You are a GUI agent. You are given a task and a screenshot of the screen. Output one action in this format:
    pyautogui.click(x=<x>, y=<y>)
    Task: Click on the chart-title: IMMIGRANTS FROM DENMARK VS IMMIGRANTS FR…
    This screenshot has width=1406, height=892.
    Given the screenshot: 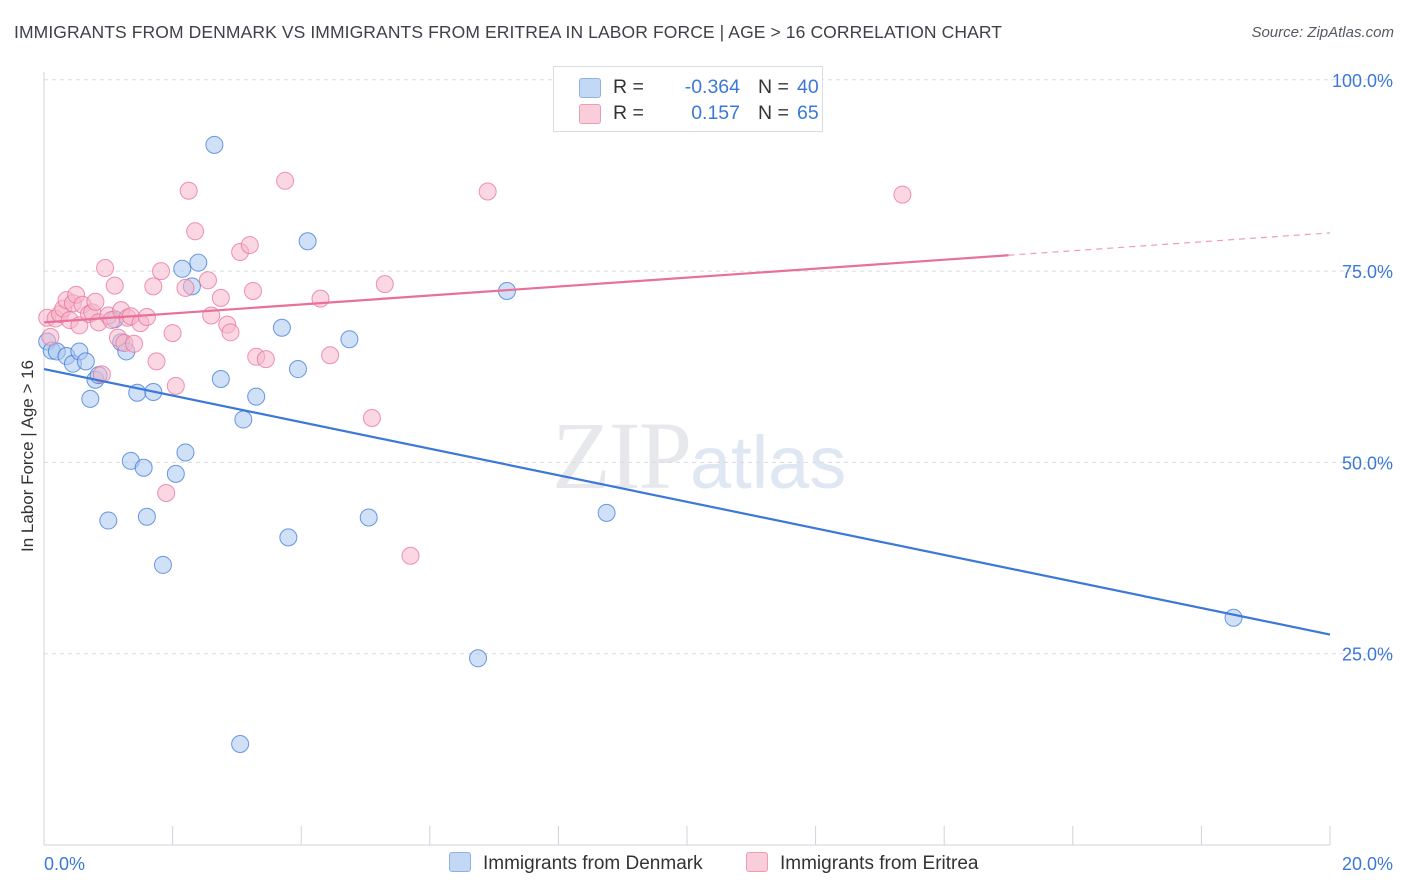 What is the action you would take?
    pyautogui.click(x=508, y=32)
    